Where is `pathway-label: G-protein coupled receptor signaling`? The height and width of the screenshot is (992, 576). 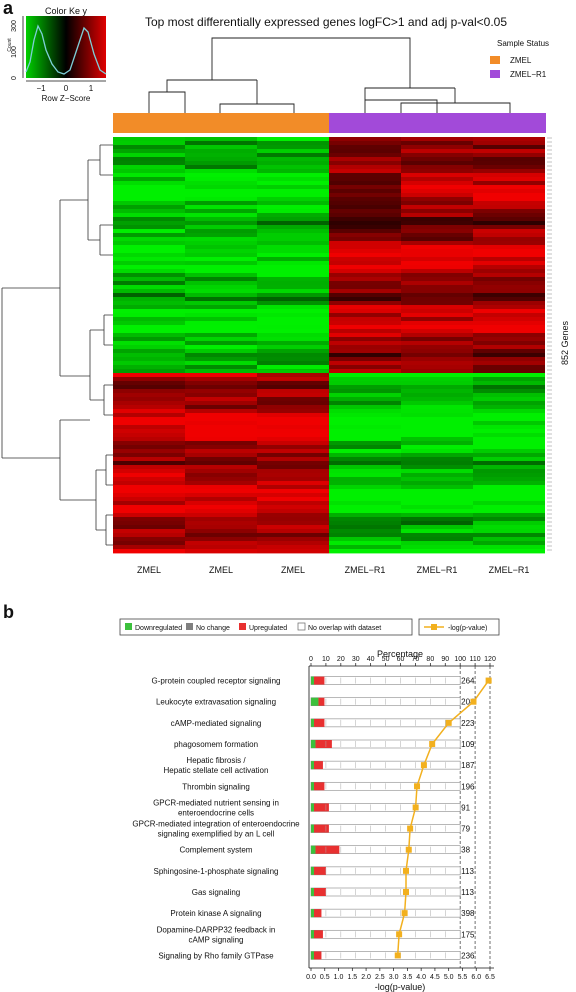
pathway-label: G-protein coupled receptor signaling is located at coordinates (216, 681).